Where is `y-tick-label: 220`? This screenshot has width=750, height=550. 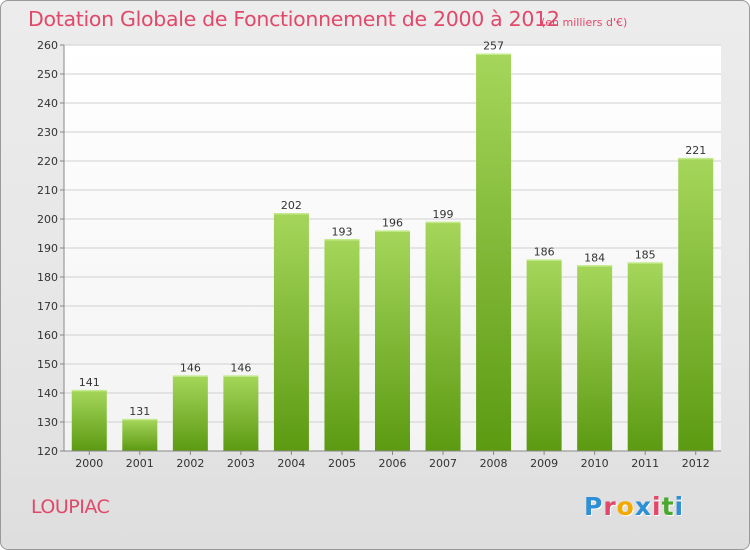
y-tick-label: 220 is located at coordinates (47, 161).